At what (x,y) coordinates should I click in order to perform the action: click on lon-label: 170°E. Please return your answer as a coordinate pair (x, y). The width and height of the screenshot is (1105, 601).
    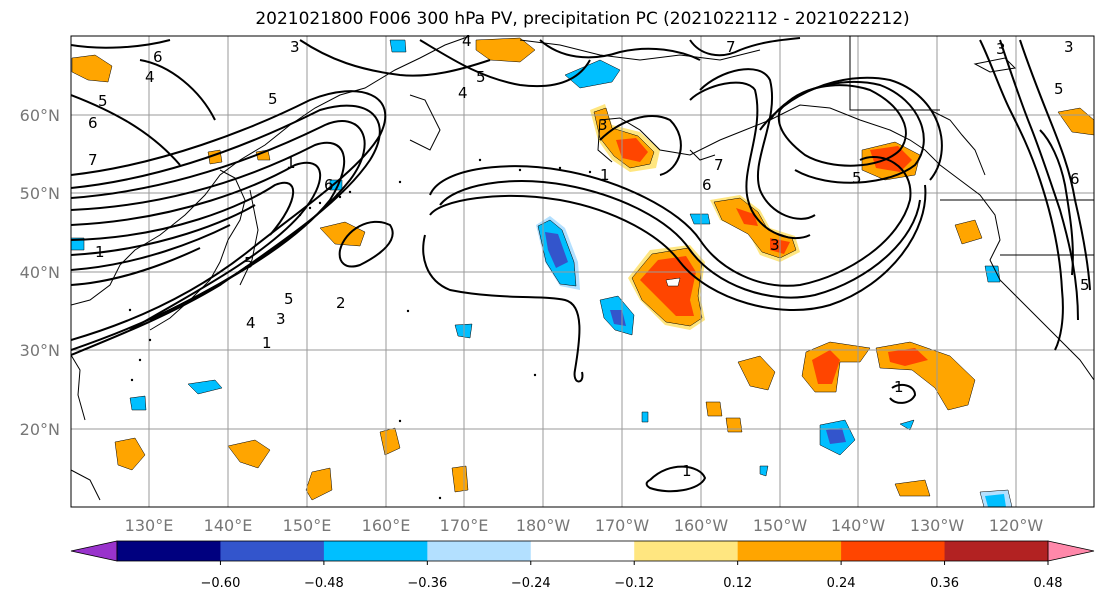
    Looking at the image, I should click on (464, 525).